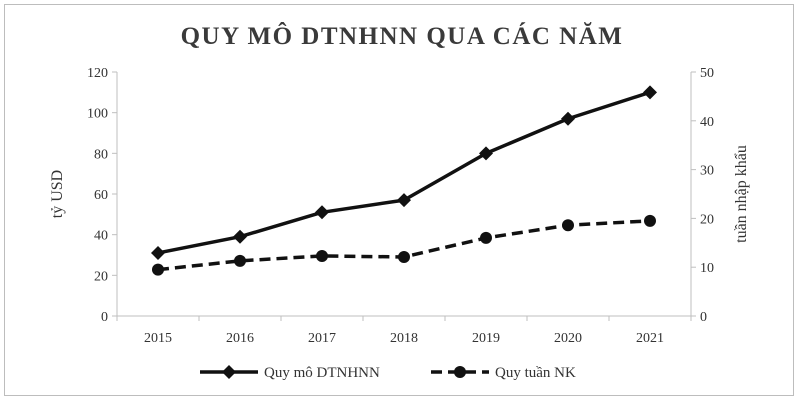 This screenshot has width=800, height=402. I want to click on x-tick-label: 2017, so click(322, 338).